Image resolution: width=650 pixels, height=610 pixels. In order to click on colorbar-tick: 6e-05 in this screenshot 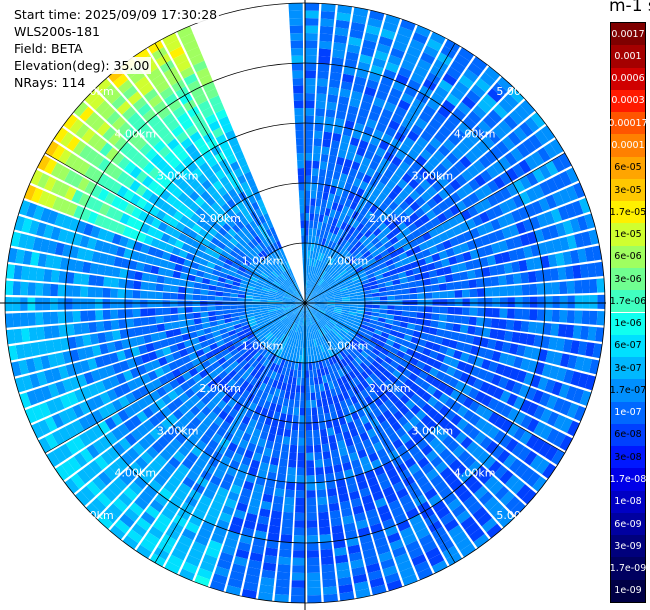, I will do `click(628, 167)`.